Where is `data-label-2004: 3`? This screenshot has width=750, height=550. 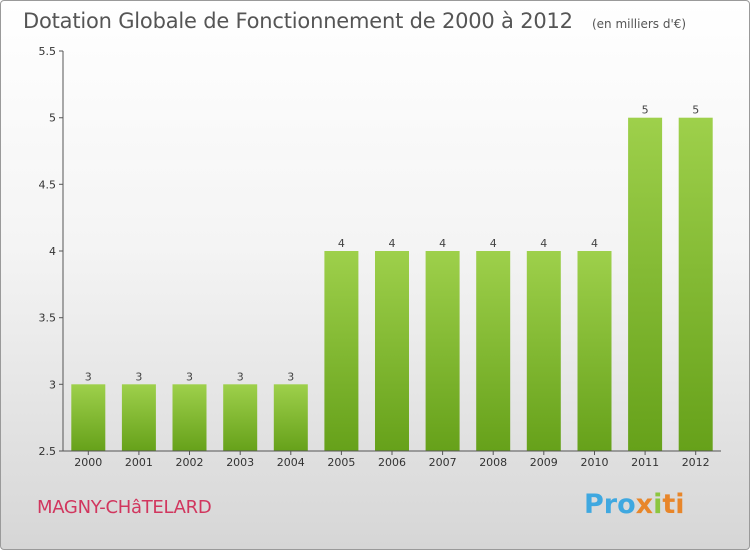
data-label-2004: 3 is located at coordinates (290, 376).